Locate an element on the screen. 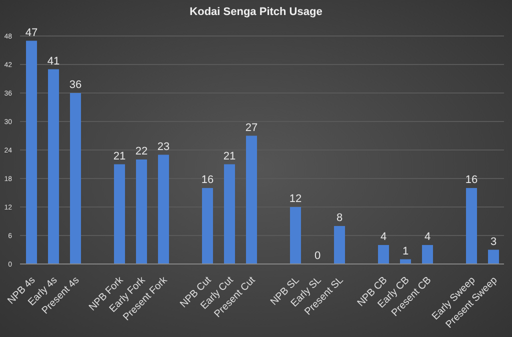 The image size is (512, 337). data-label: 47 is located at coordinates (31, 32).